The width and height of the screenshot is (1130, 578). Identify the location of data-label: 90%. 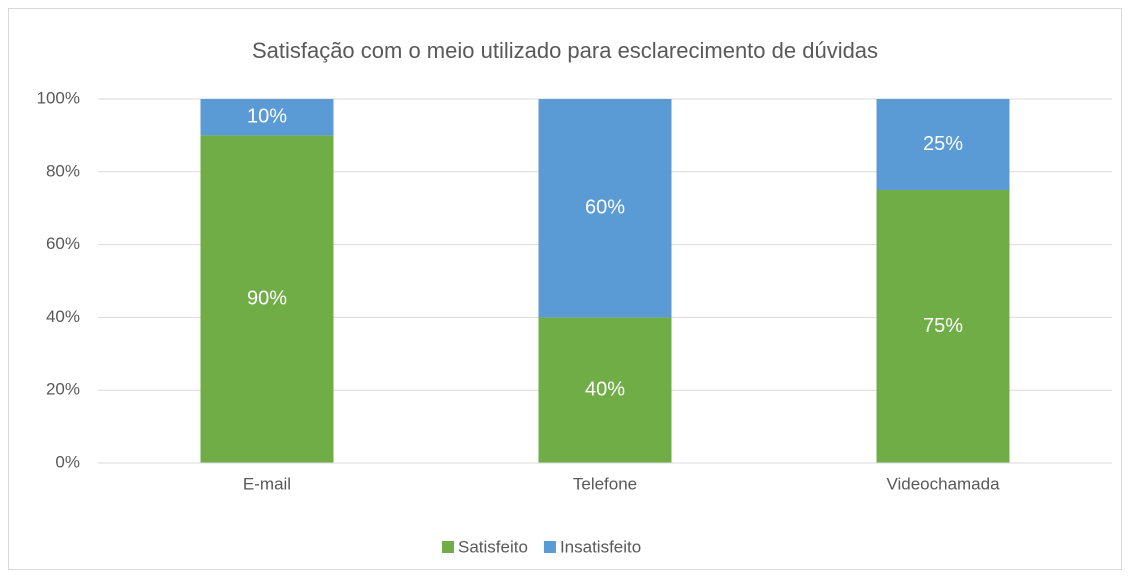
(267, 298).